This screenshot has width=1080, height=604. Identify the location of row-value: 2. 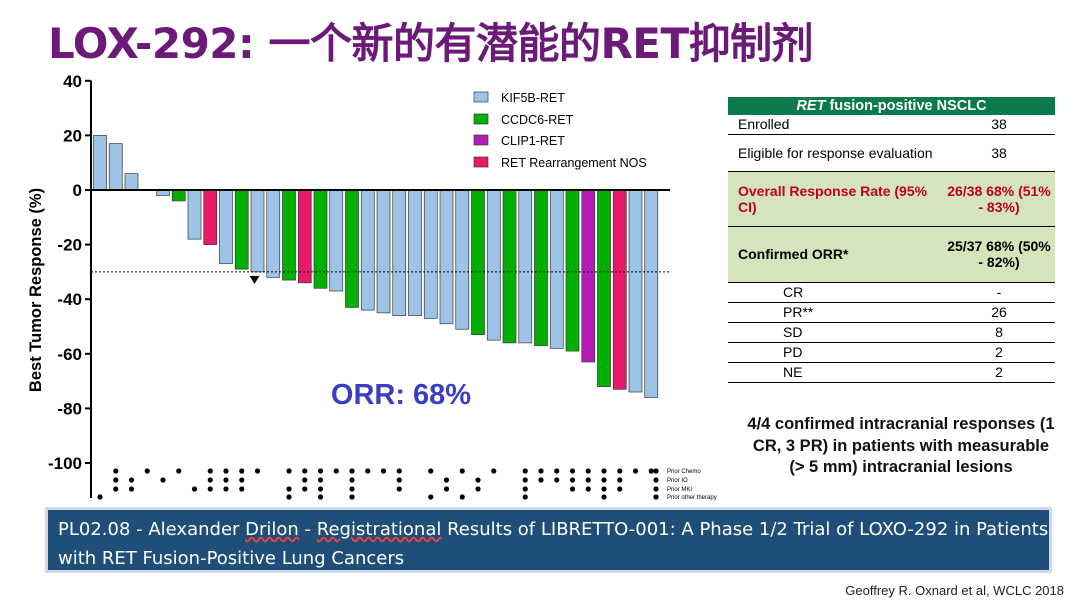
(999, 352).